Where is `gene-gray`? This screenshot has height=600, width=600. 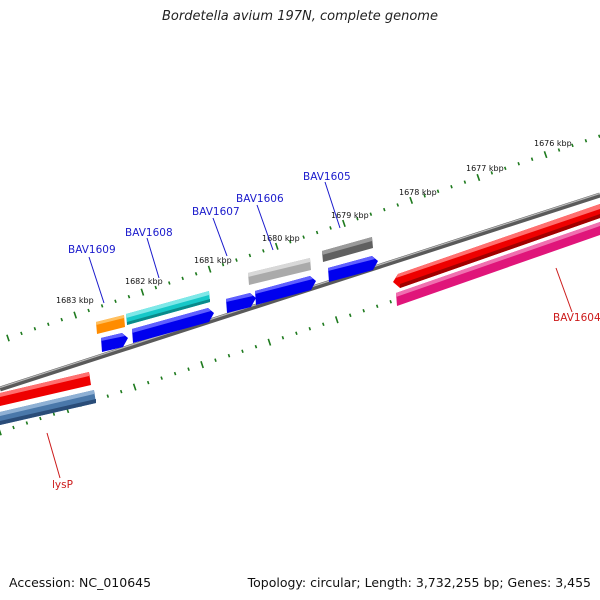
gene-gray is located at coordinates (279, 271).